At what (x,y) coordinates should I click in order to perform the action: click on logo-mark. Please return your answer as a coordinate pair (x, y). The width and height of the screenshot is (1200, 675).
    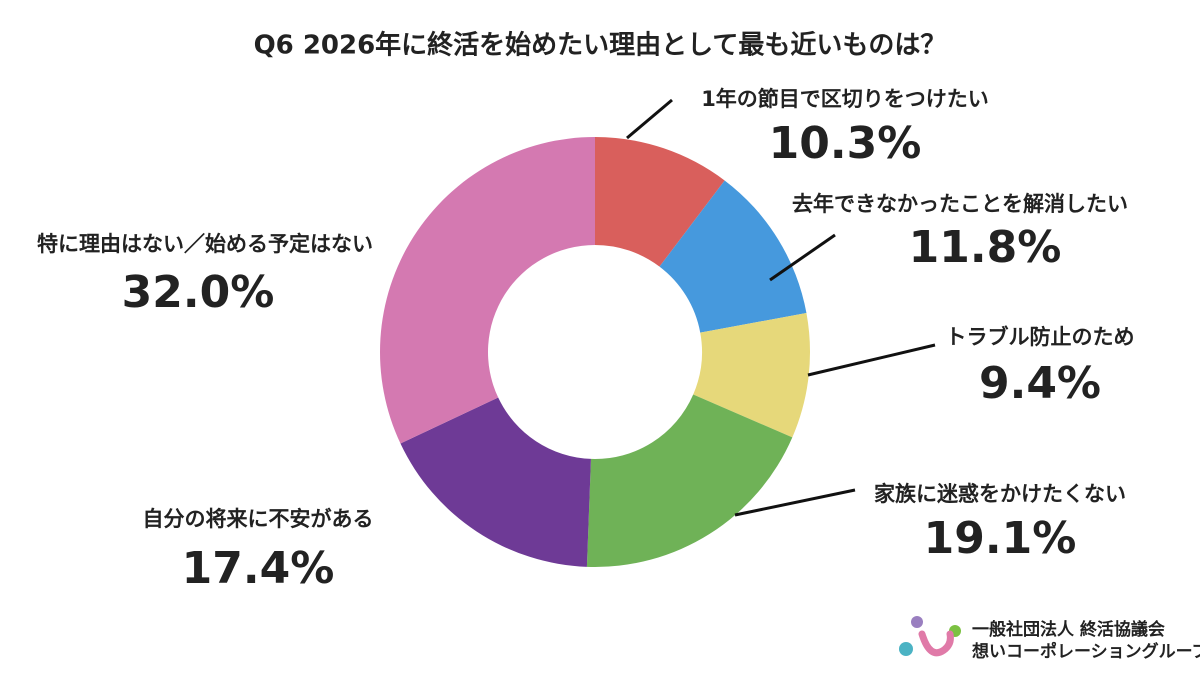
    Looking at the image, I should click on (936, 643).